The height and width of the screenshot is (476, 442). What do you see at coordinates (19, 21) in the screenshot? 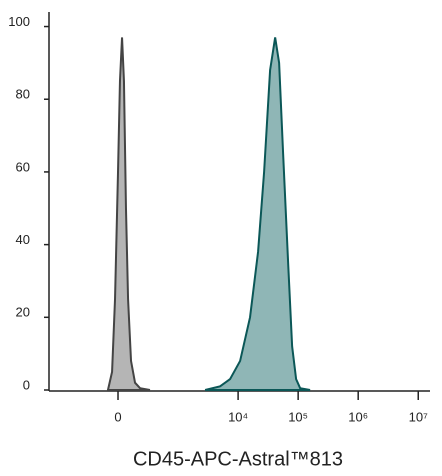
I see `y-tick-label: 100` at bounding box center [19, 21].